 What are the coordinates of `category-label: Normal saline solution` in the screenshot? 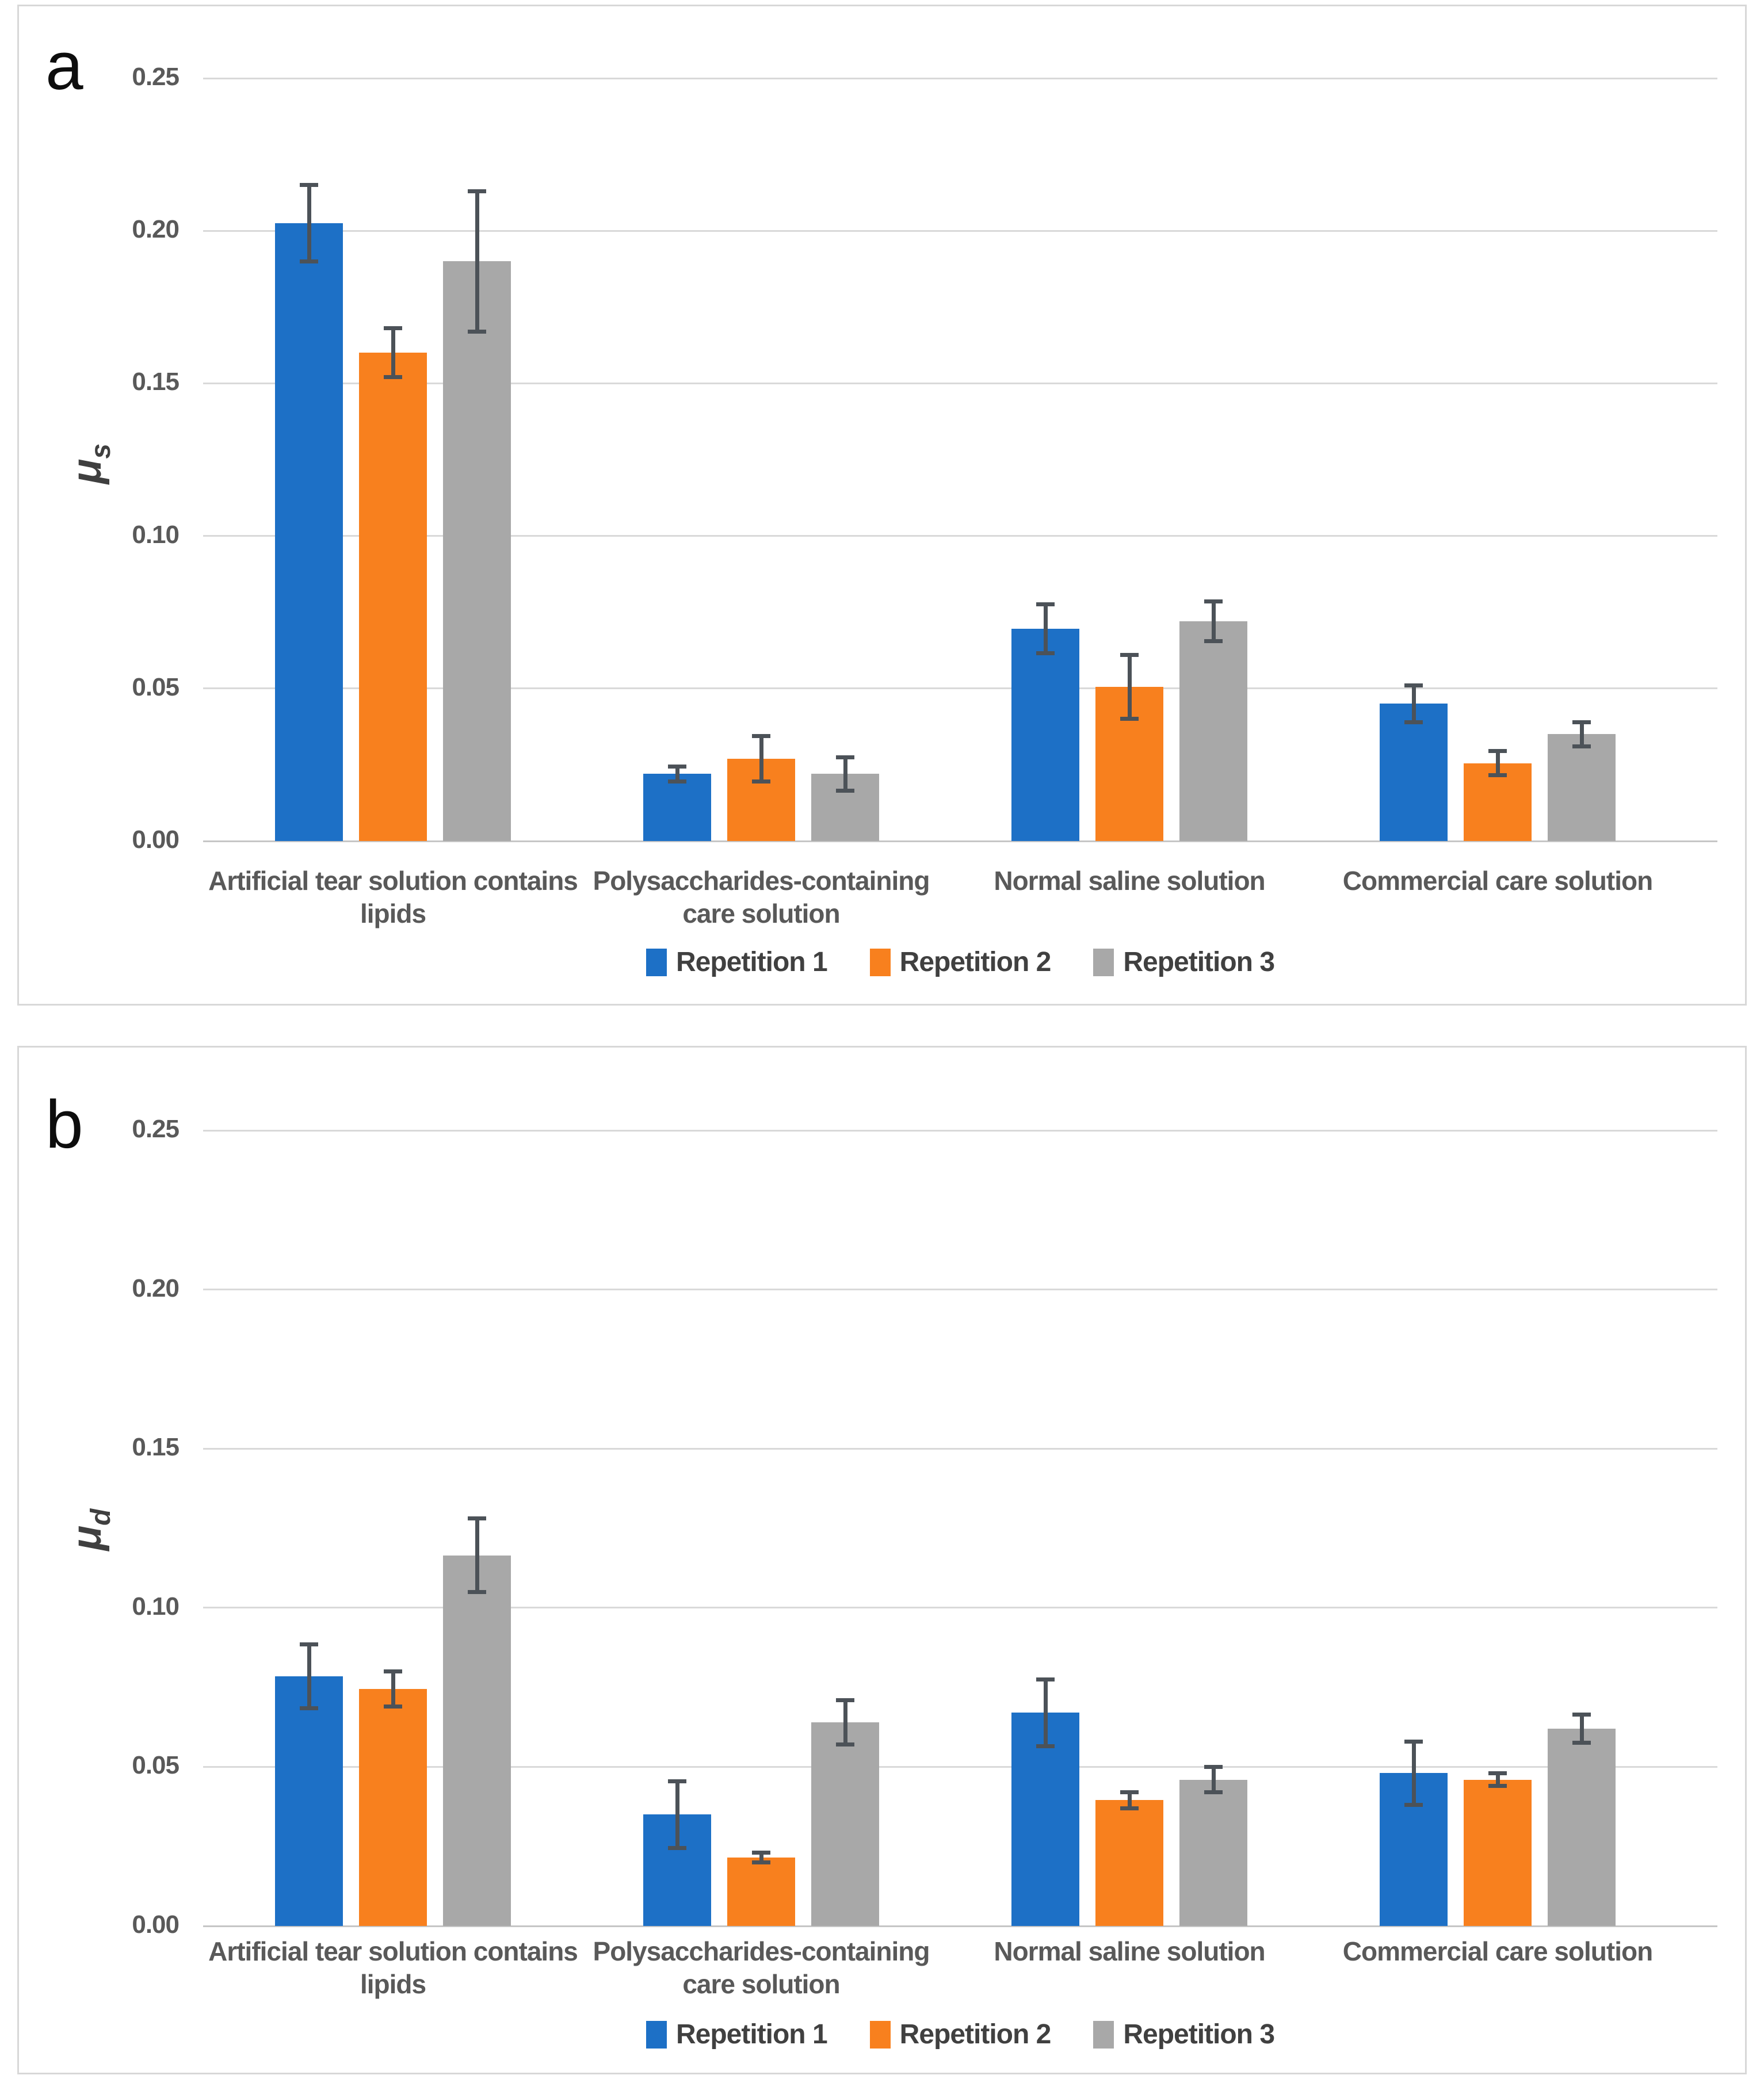 It's located at (1129, 881).